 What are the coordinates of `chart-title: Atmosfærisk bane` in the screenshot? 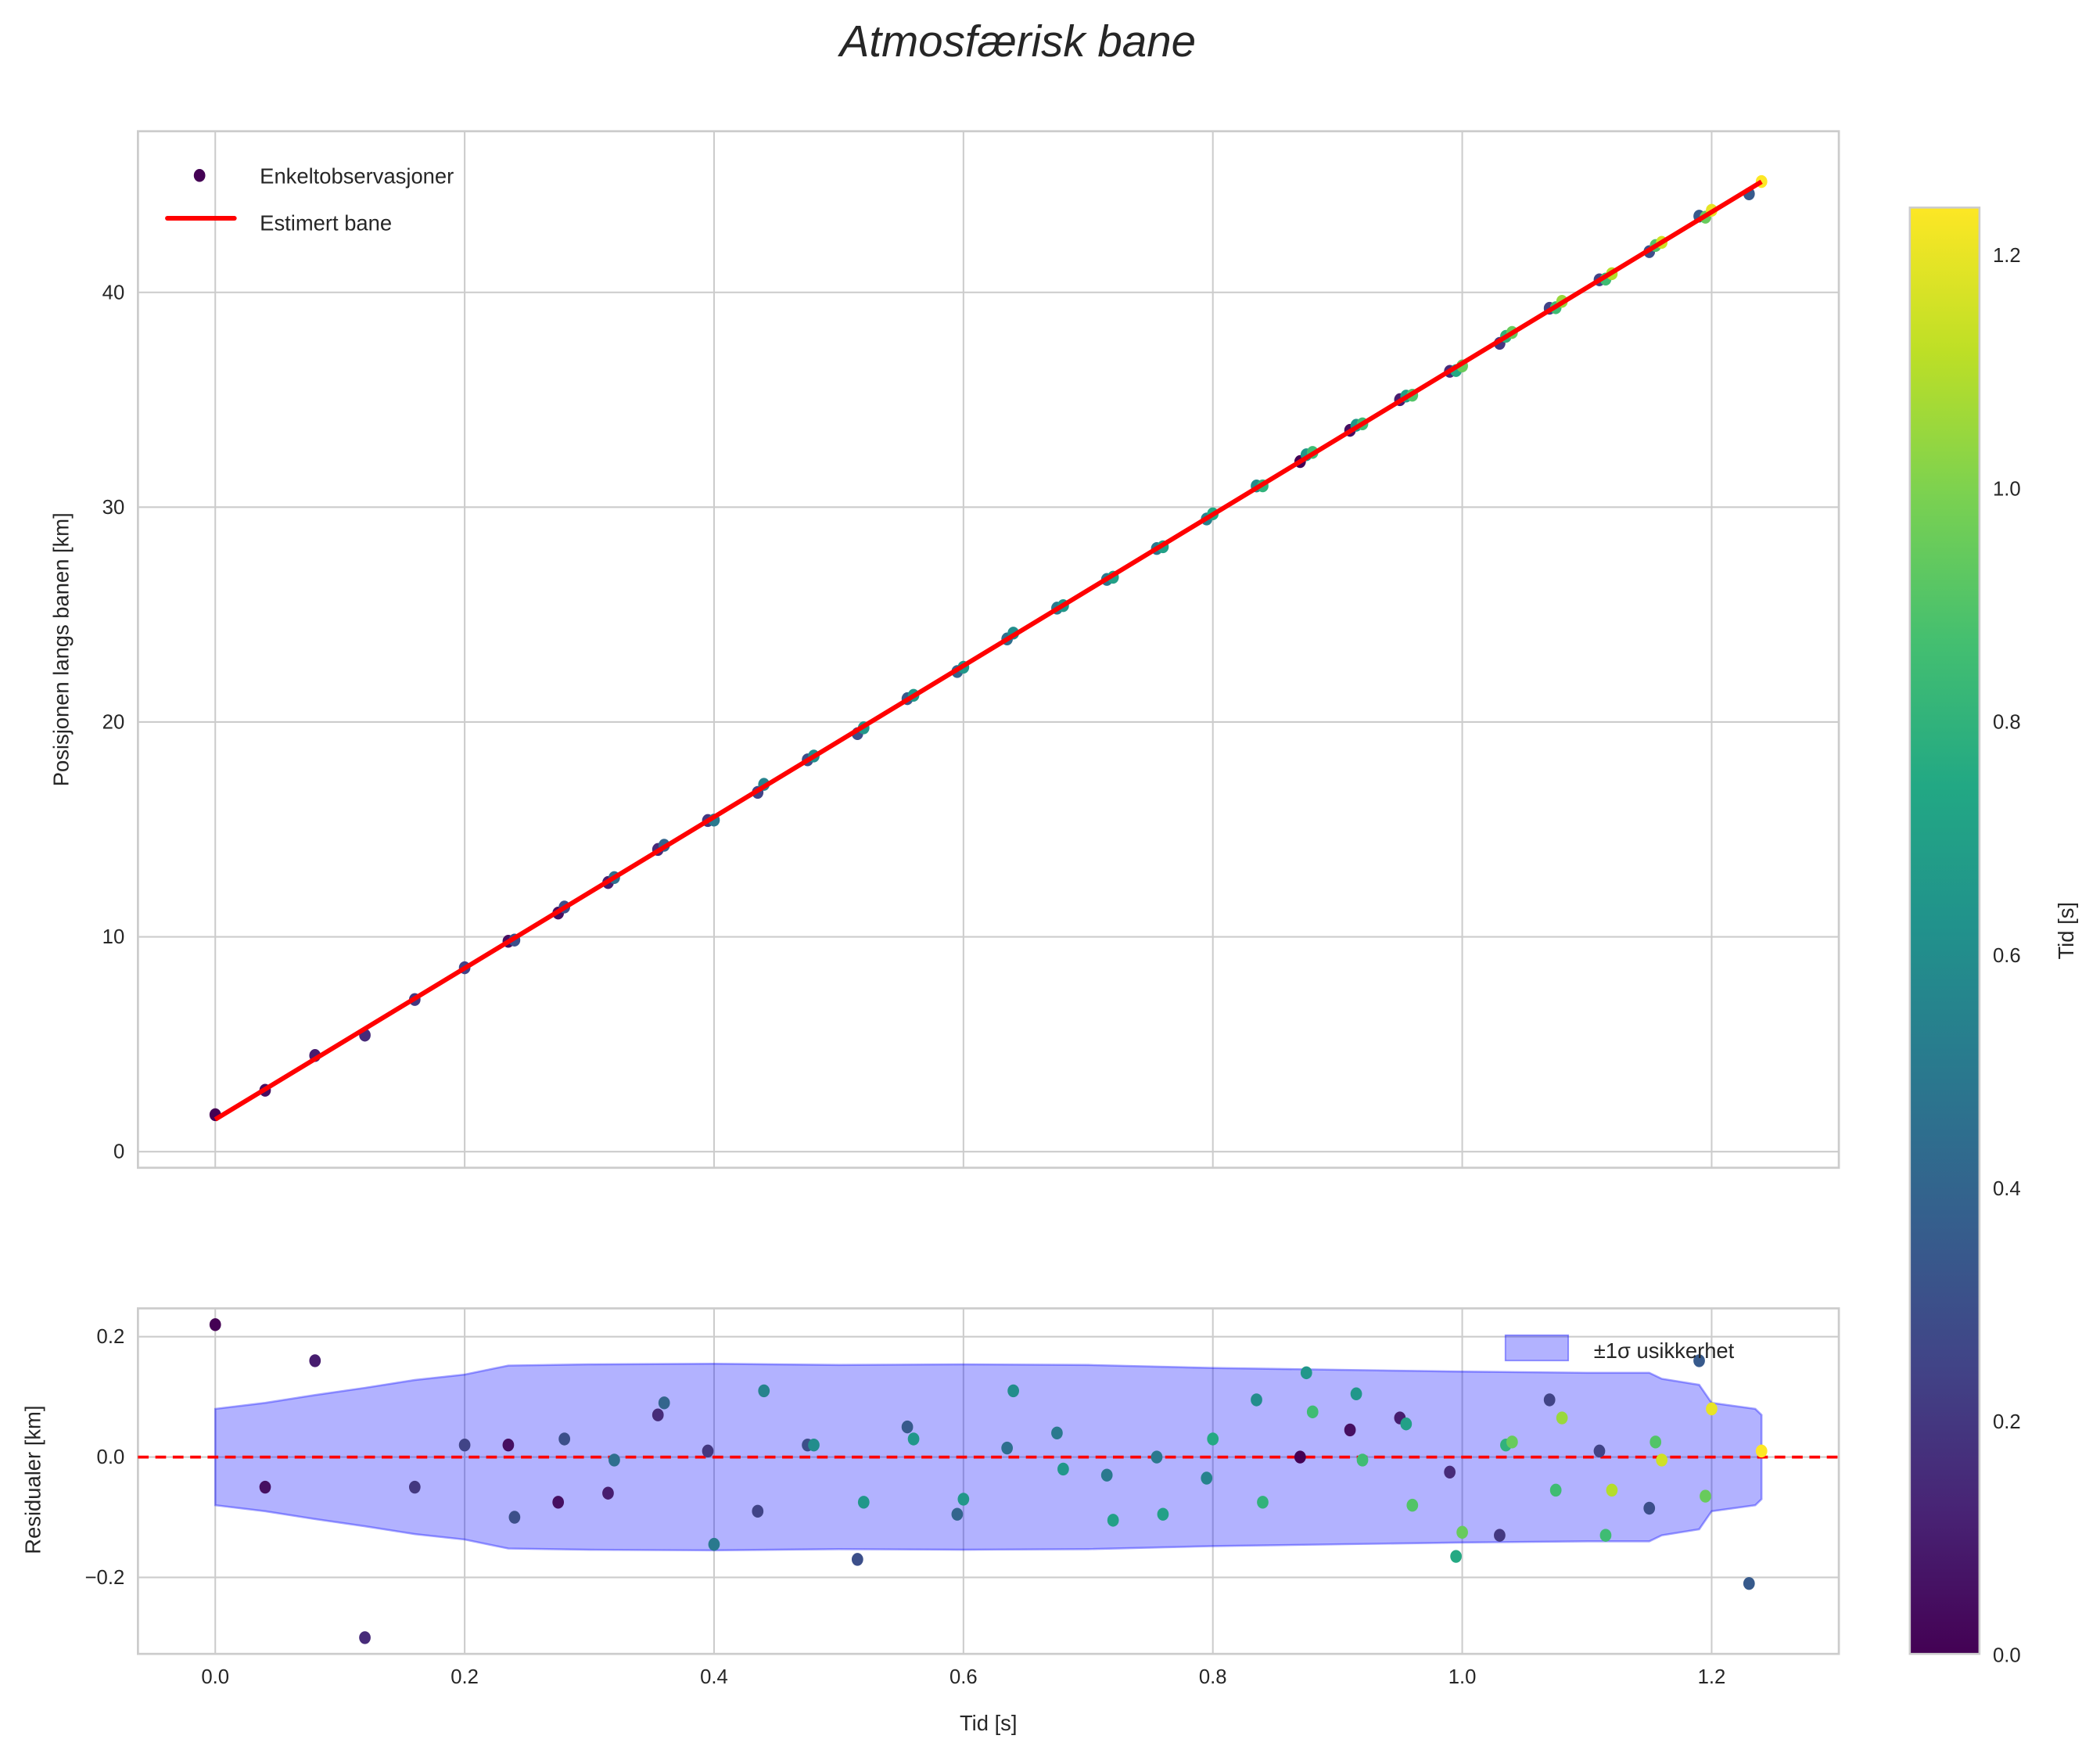 It's located at (1017, 41).